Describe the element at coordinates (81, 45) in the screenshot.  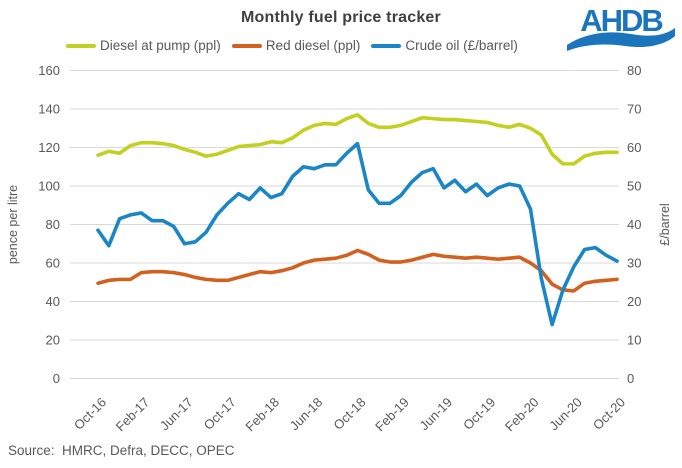
I see `diesel-at-pump-line-swatch-icon` at that location.